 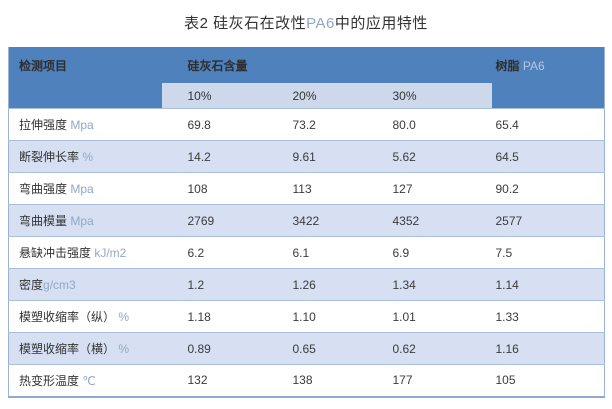 I want to click on cell-value: 0.89, so click(x=214, y=348).